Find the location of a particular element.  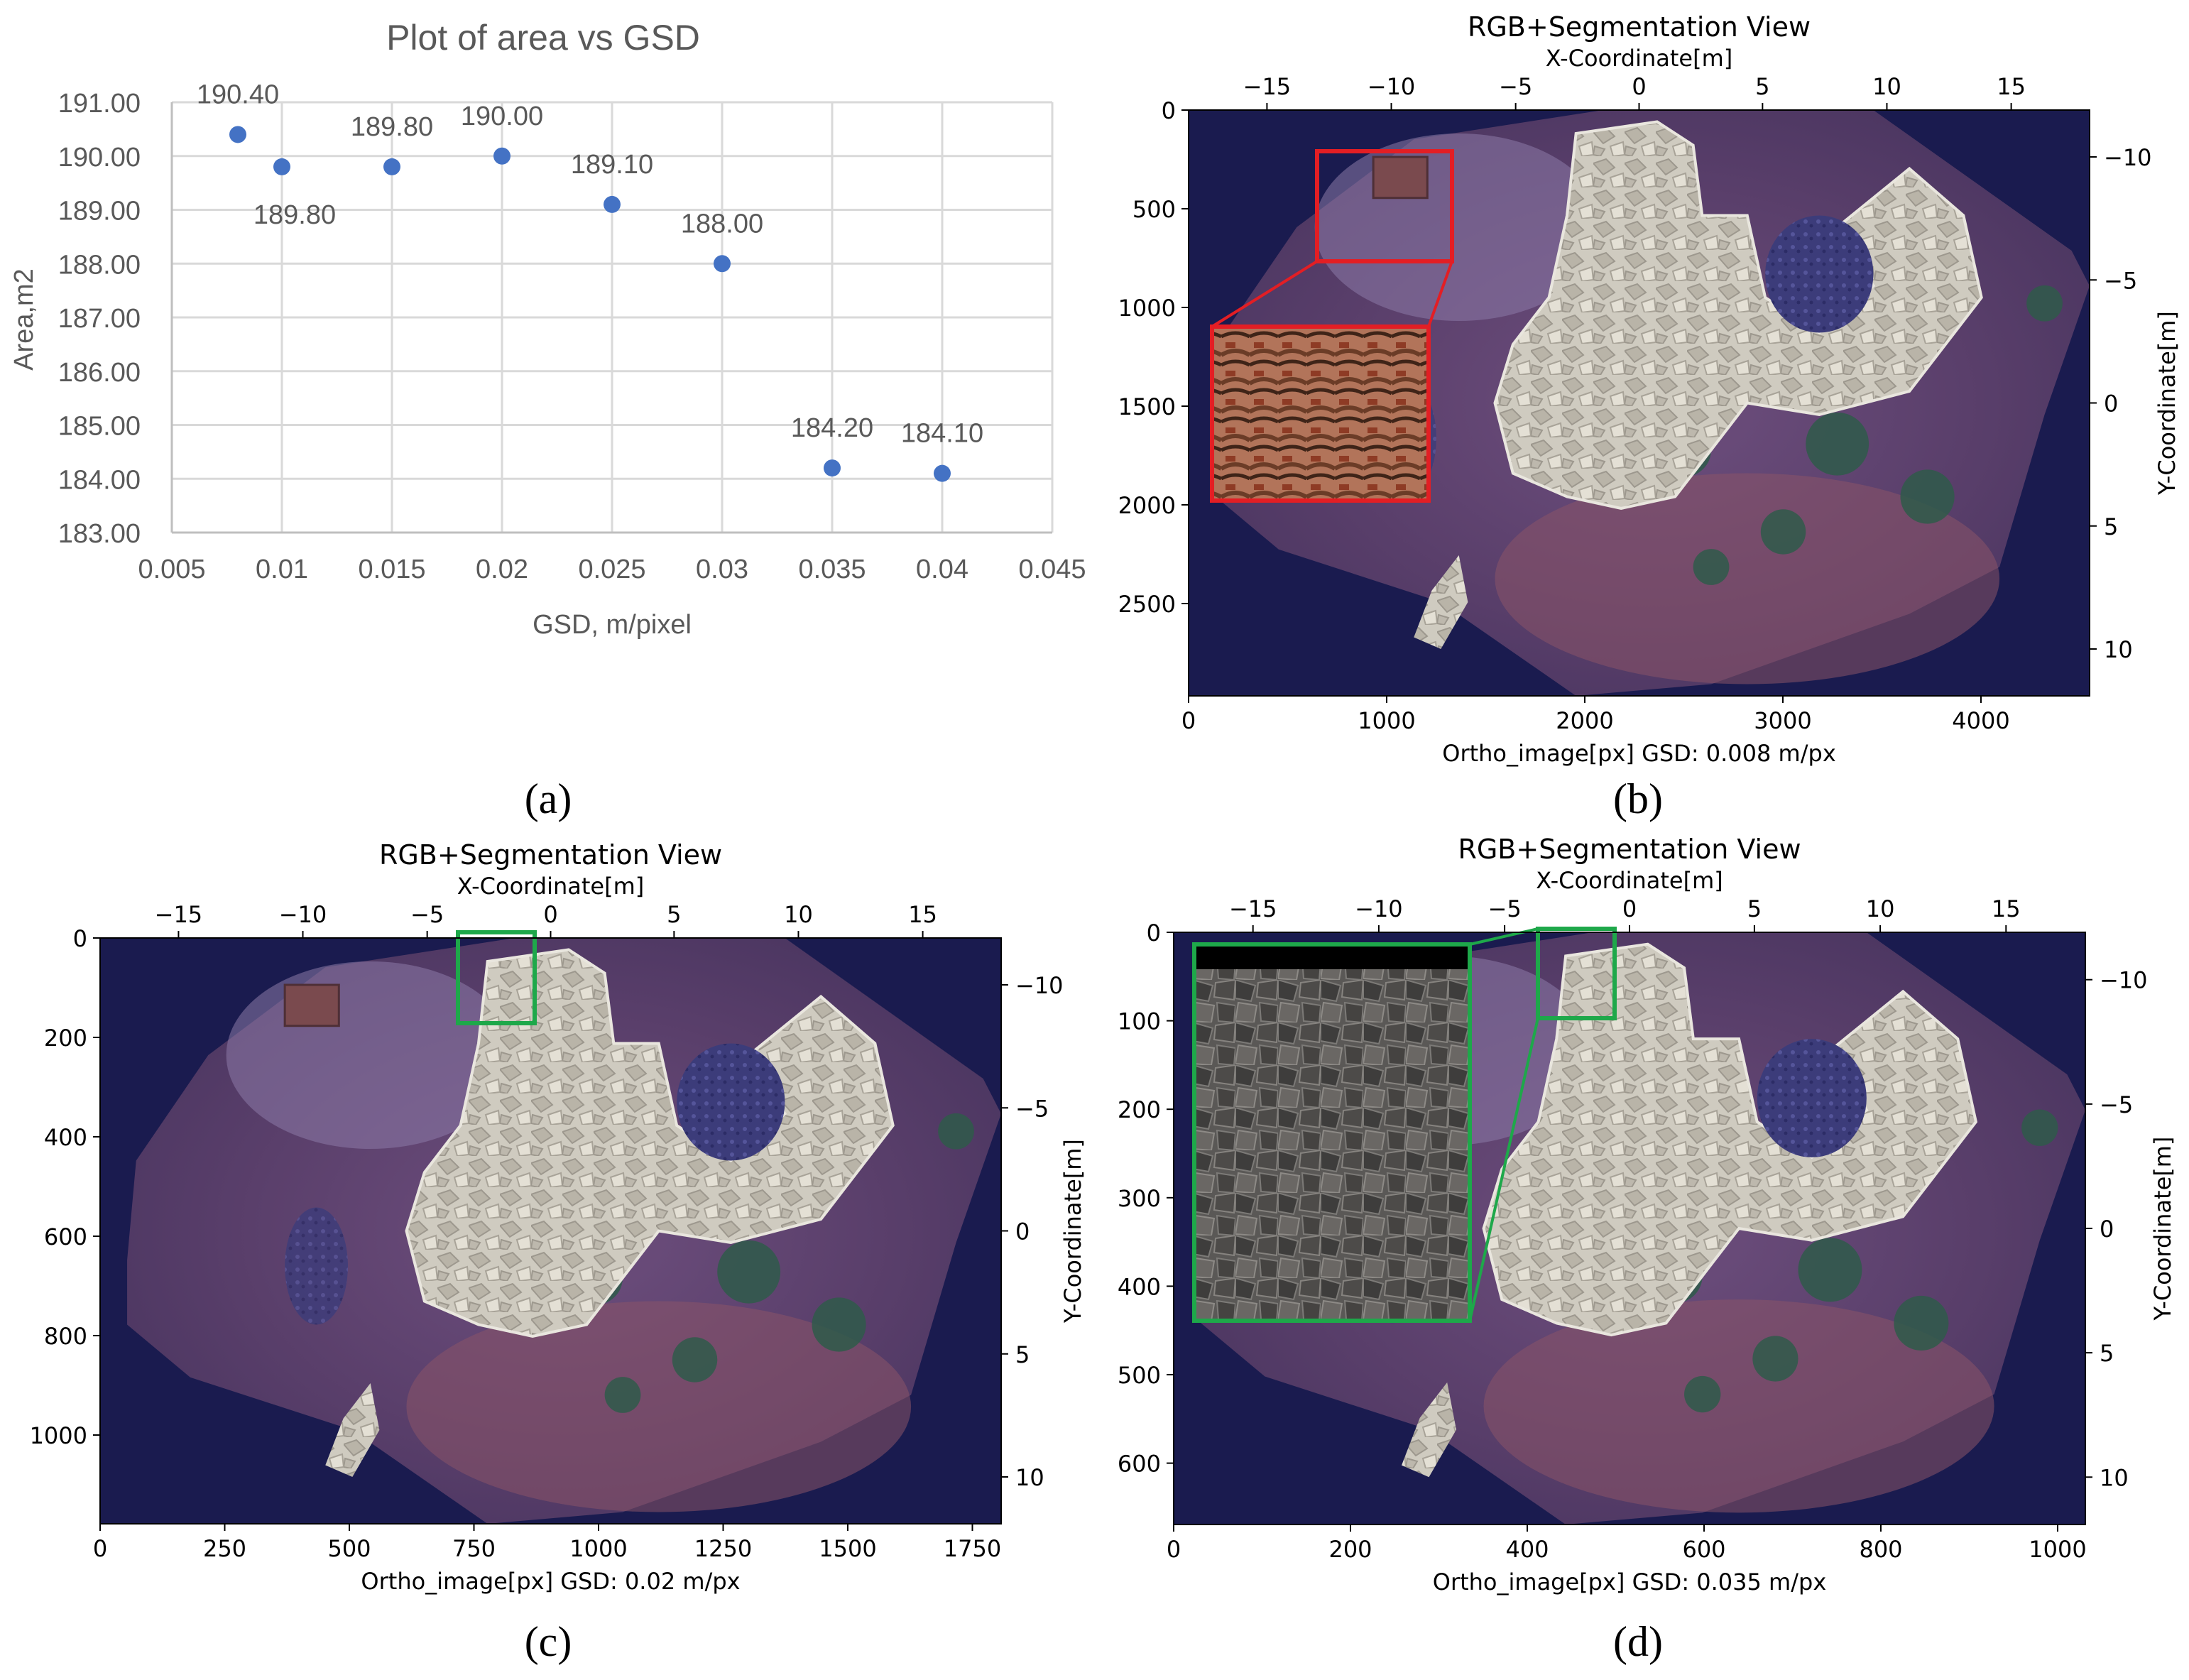

right-tick-label: 10 is located at coordinates (1029, 1477).